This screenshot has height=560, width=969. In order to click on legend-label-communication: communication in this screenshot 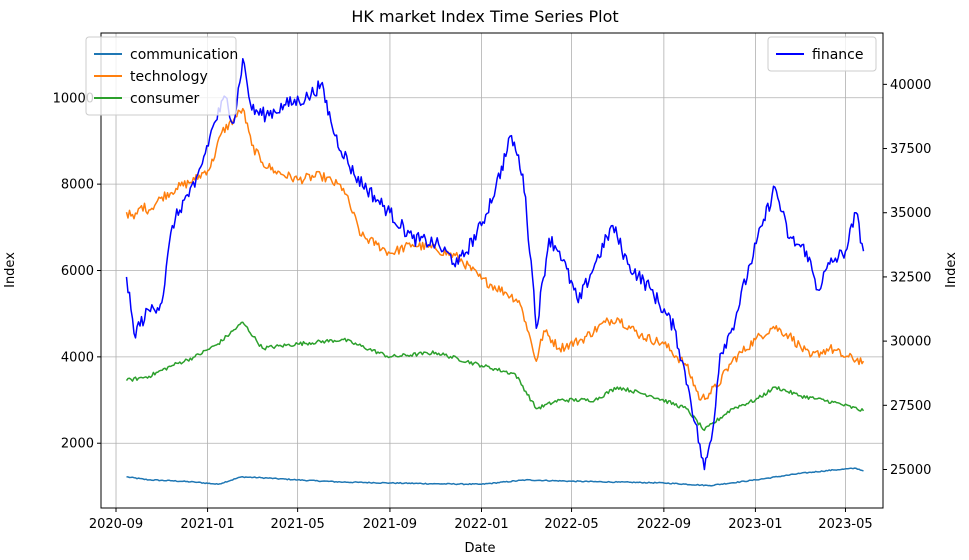, I will do `click(184, 55)`.